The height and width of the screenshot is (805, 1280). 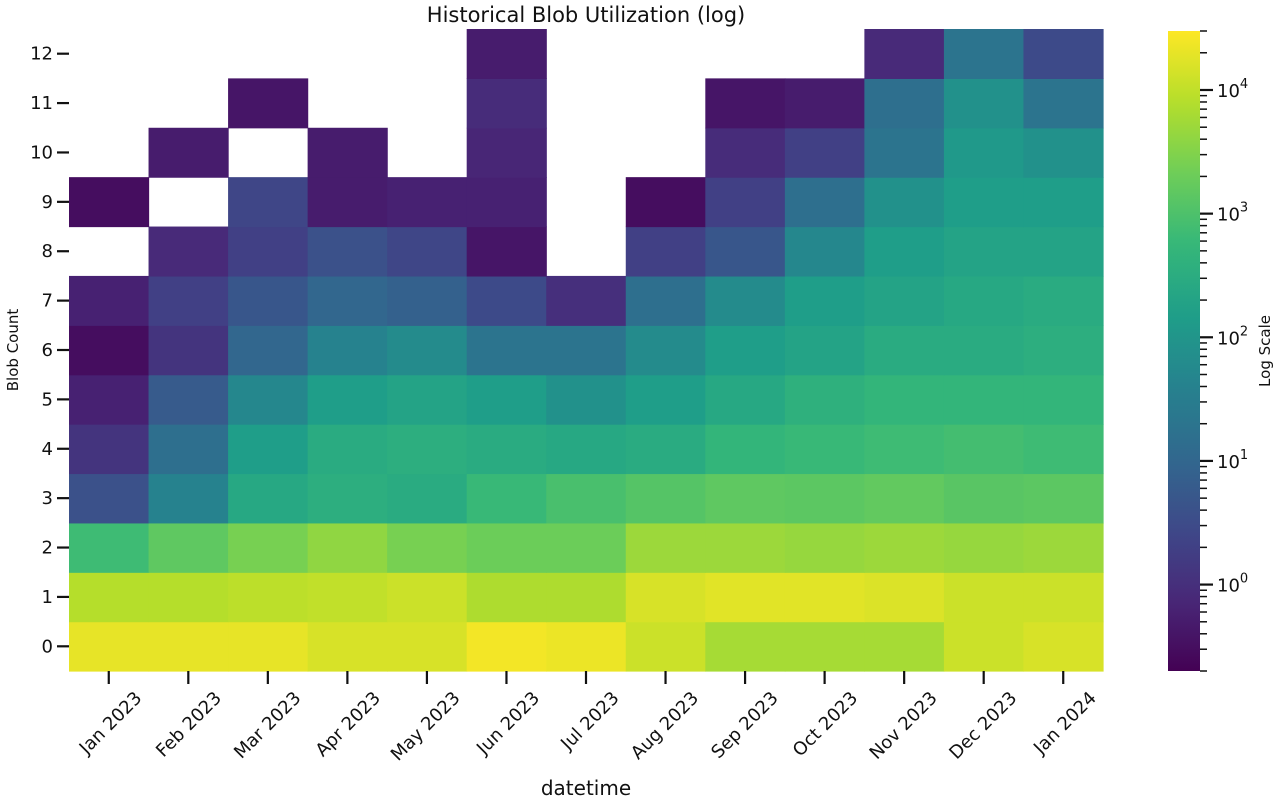 I want to click on y-tick-label: 12, so click(x=41, y=54).